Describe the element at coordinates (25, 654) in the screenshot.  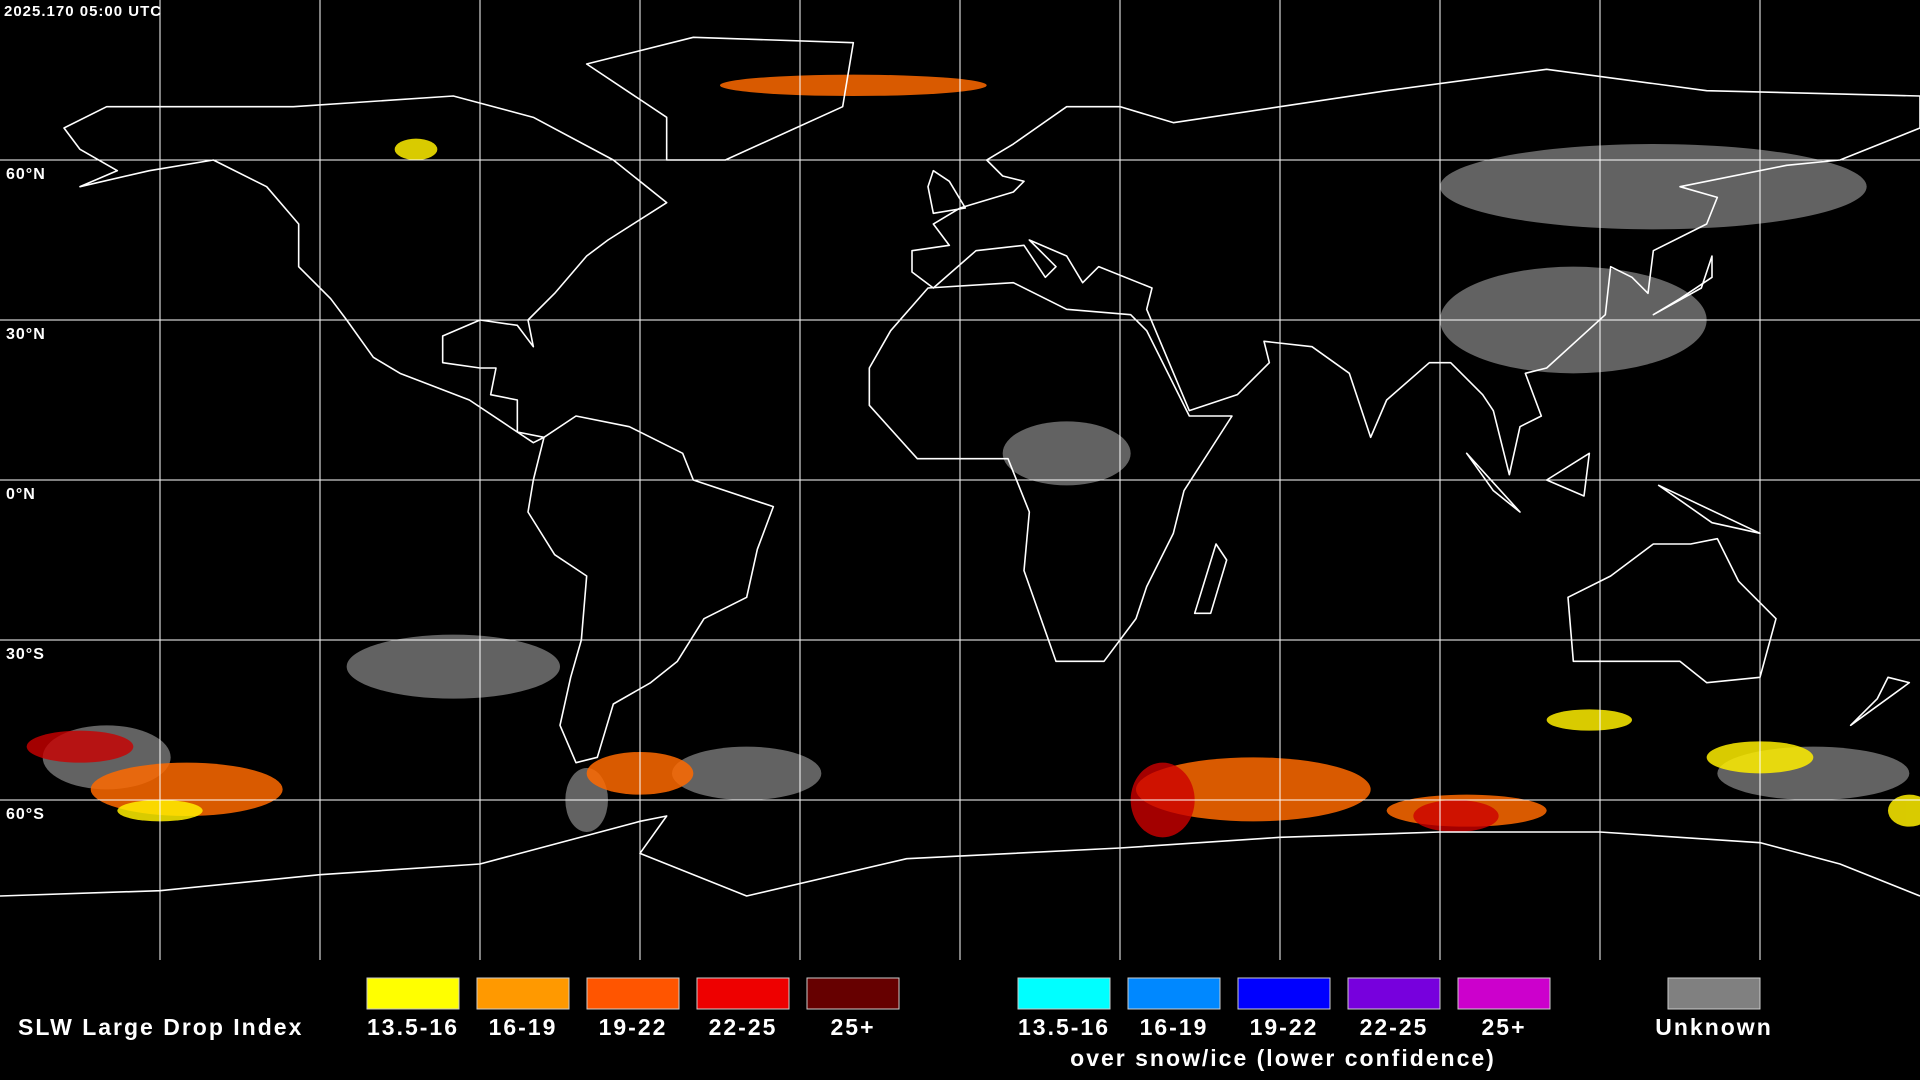
I see `latitude-label: 30°S` at that location.